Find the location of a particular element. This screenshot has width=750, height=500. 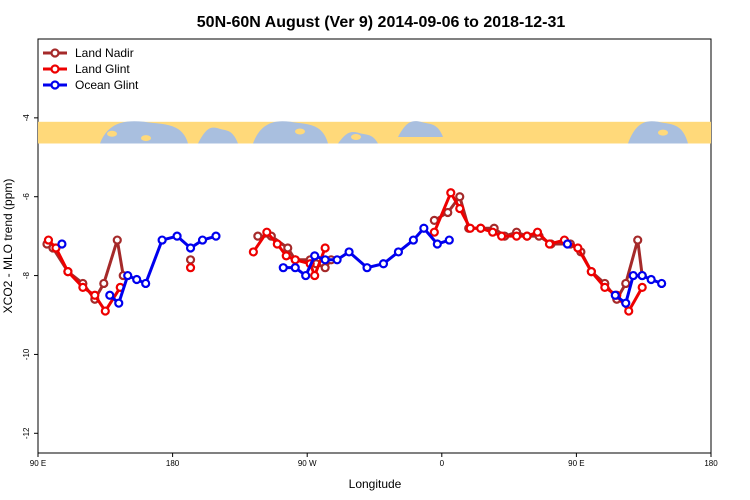

y-tick-label: -8 is located at coordinates (26, 275).